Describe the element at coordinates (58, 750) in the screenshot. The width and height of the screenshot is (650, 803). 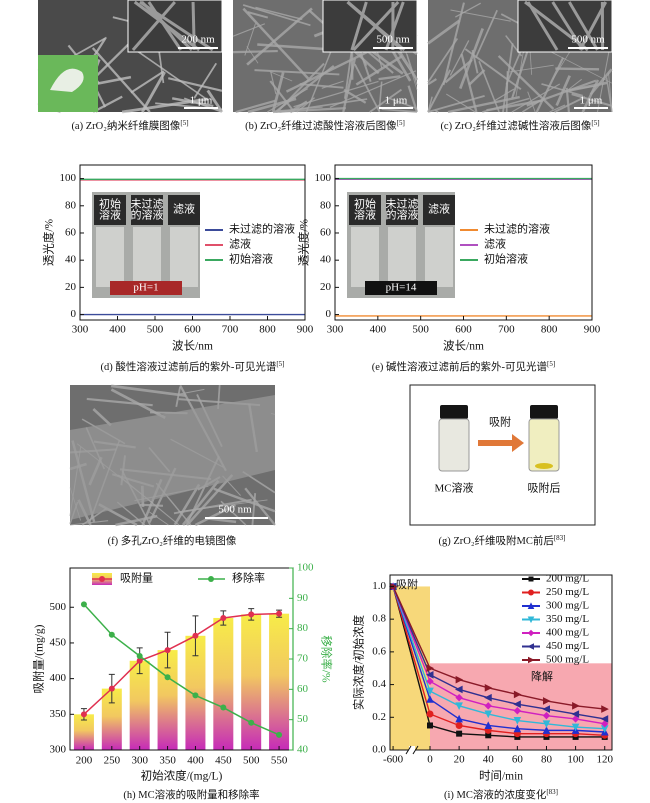
I see `y-tick-label: 300` at that location.